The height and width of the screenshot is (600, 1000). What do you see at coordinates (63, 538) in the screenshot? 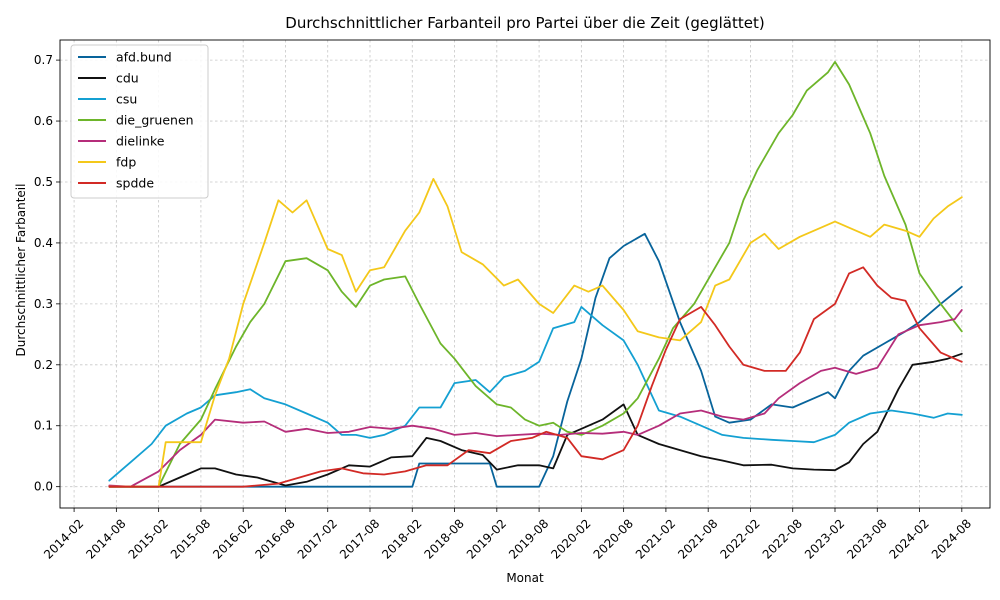
I see `x-tick-label: 2014-02` at bounding box center [63, 538].